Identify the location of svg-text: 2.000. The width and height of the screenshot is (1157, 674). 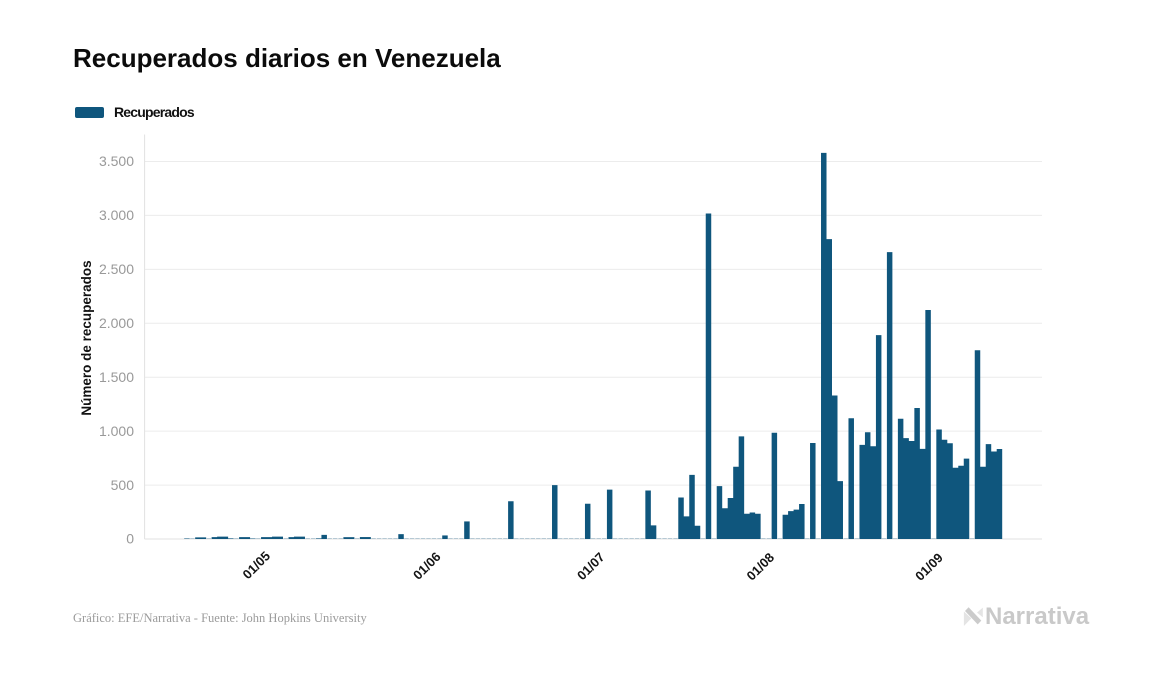
(116, 323).